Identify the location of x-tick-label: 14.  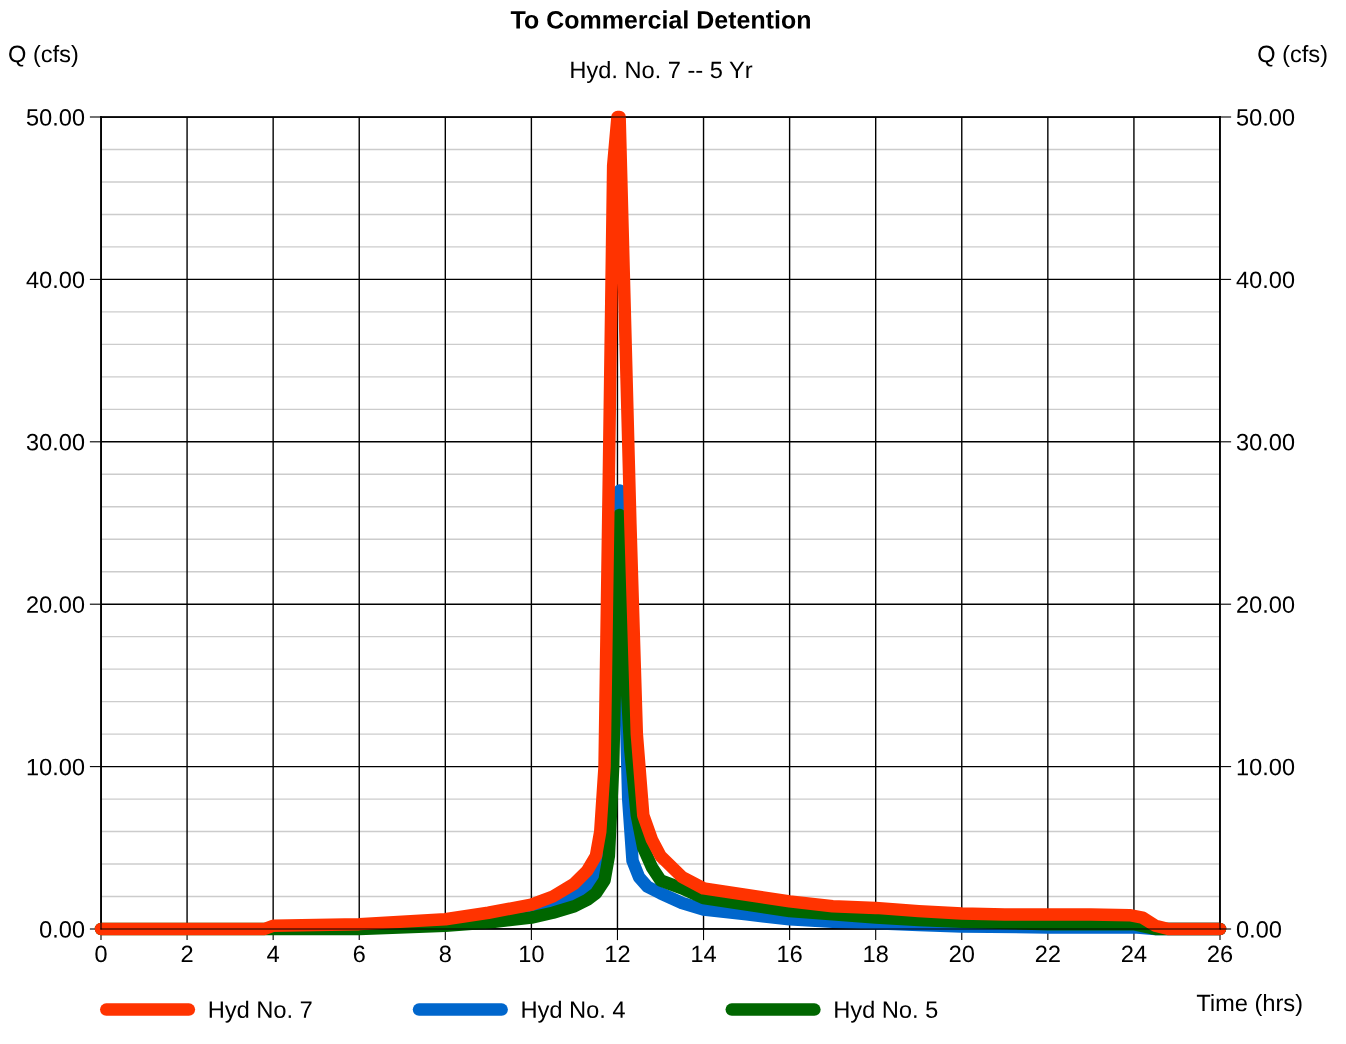
(704, 954).